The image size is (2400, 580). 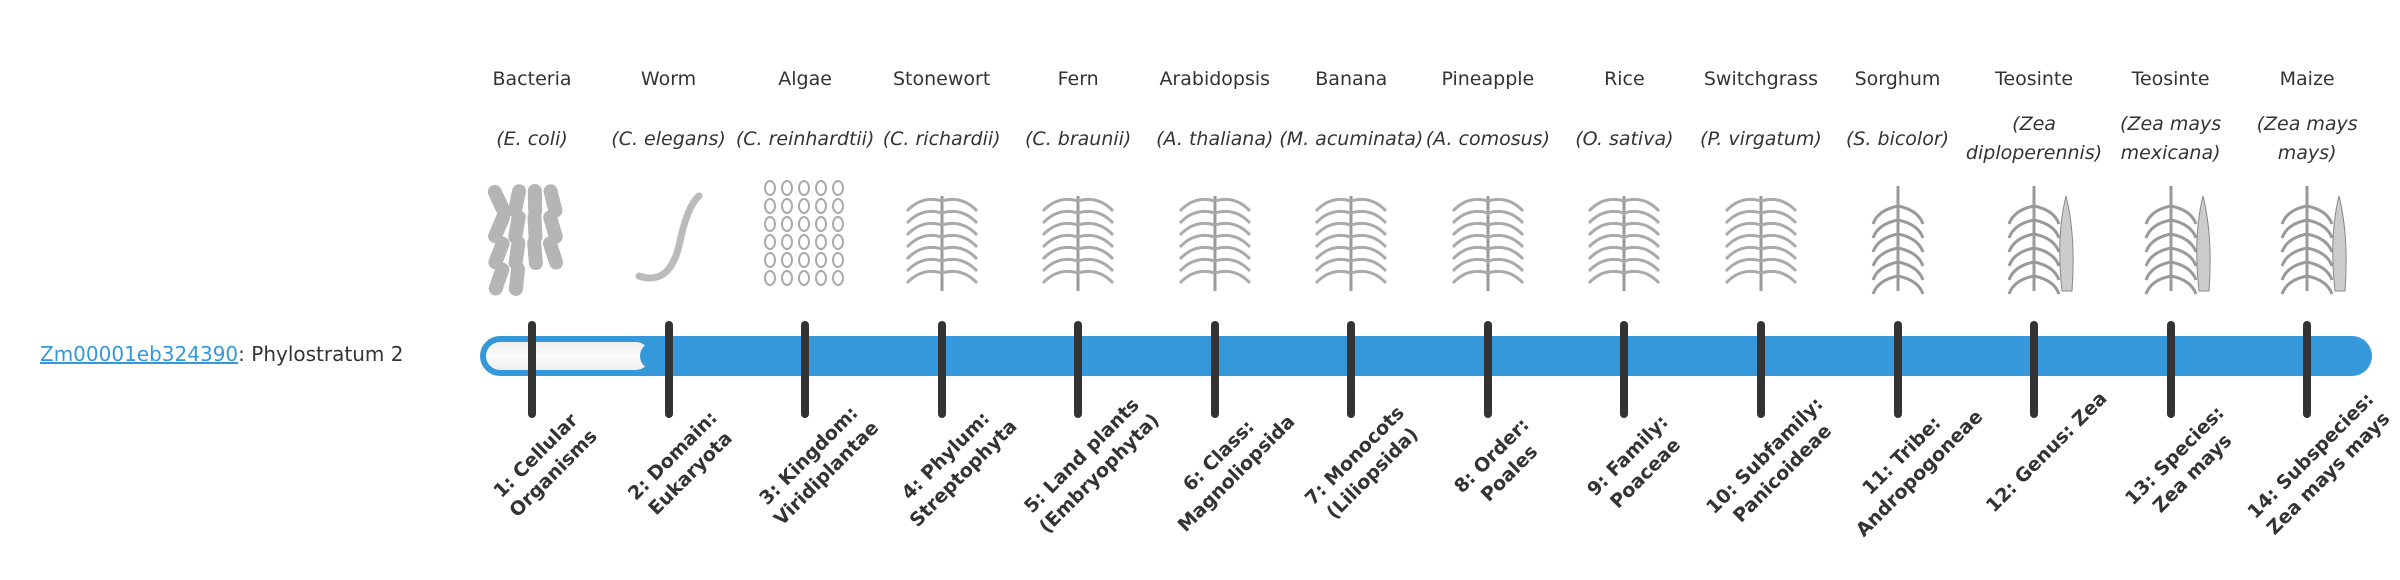 I want to click on organism-scientific-name: (C. reinhardtii), so click(x=805, y=139).